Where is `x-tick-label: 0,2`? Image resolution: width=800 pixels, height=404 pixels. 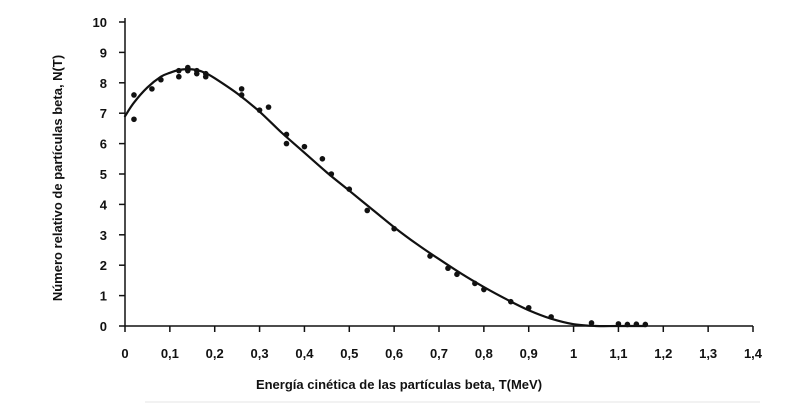
x-tick-label: 0,2 is located at coordinates (215, 353).